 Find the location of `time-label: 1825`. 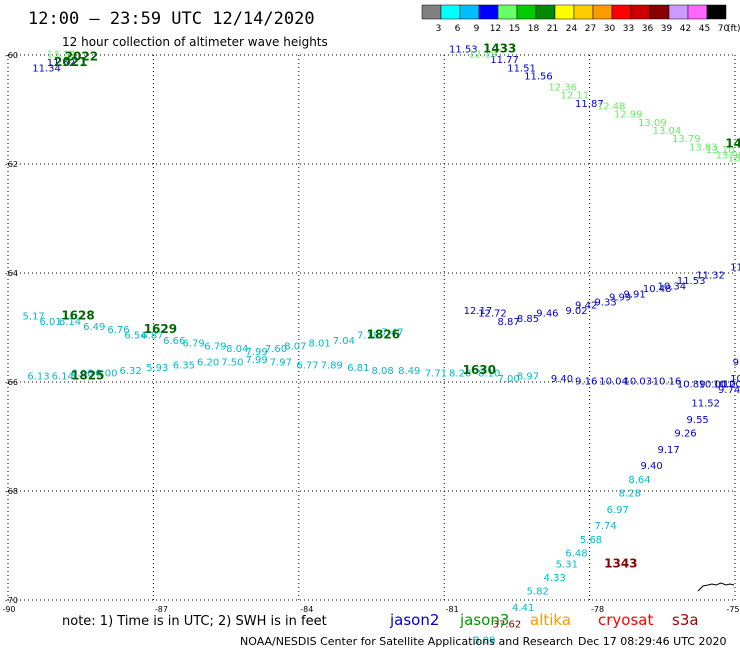

time-label: 1825 is located at coordinates (87, 375).